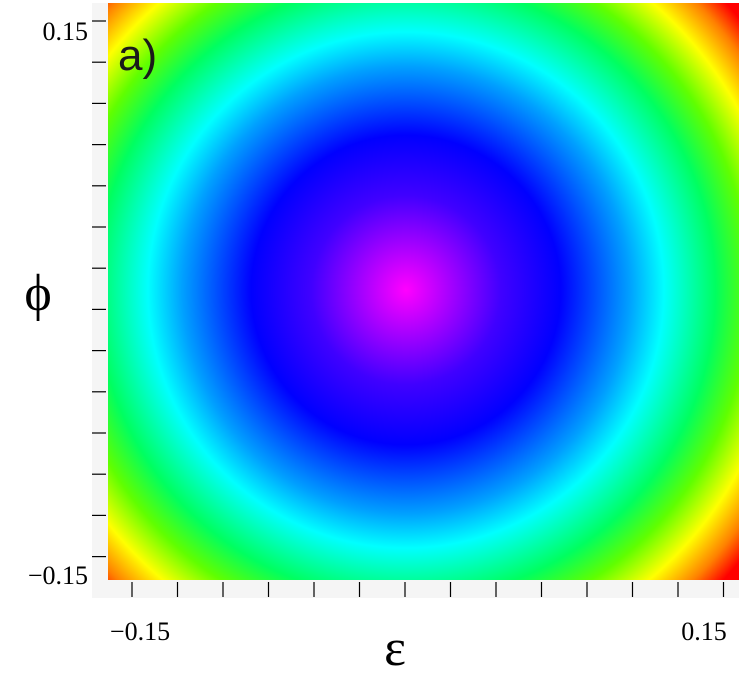 The image size is (740, 674). Describe the element at coordinates (395, 647) in the screenshot. I see `x-axis-label: ε` at that location.